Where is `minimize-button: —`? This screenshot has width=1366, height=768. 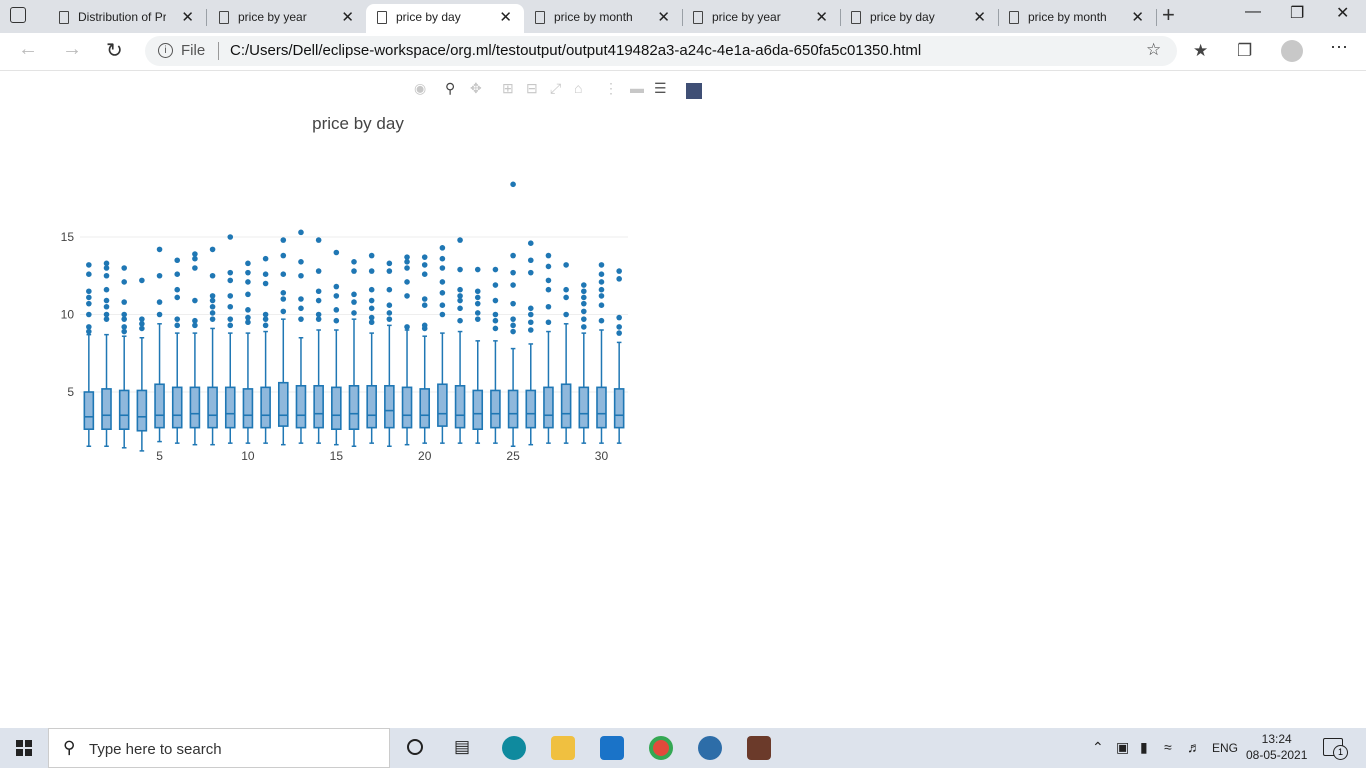 minimize-button: — is located at coordinates (1253, 11).